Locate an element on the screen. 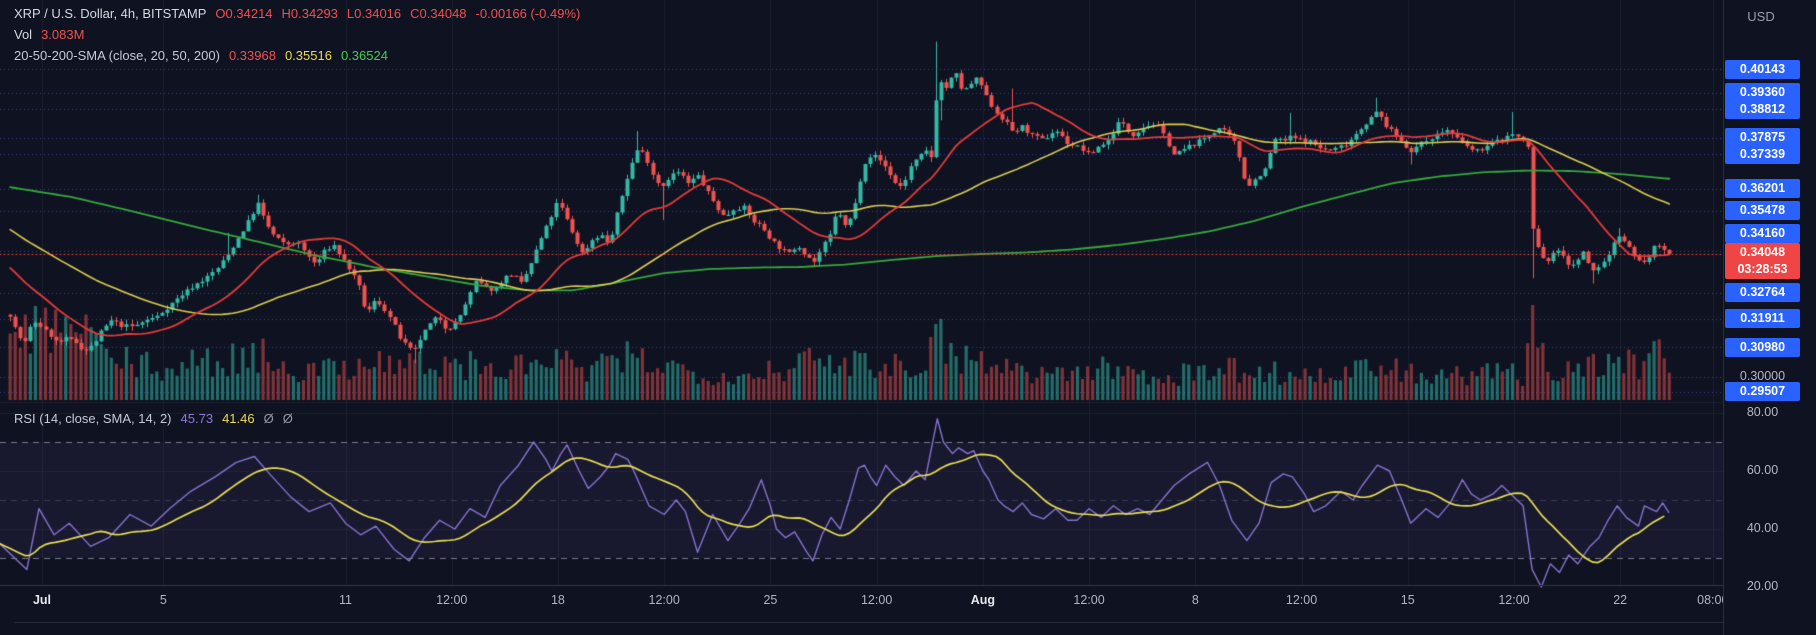 This screenshot has width=1816, height=635. rsi-extra-1: Ø is located at coordinates (268, 418).